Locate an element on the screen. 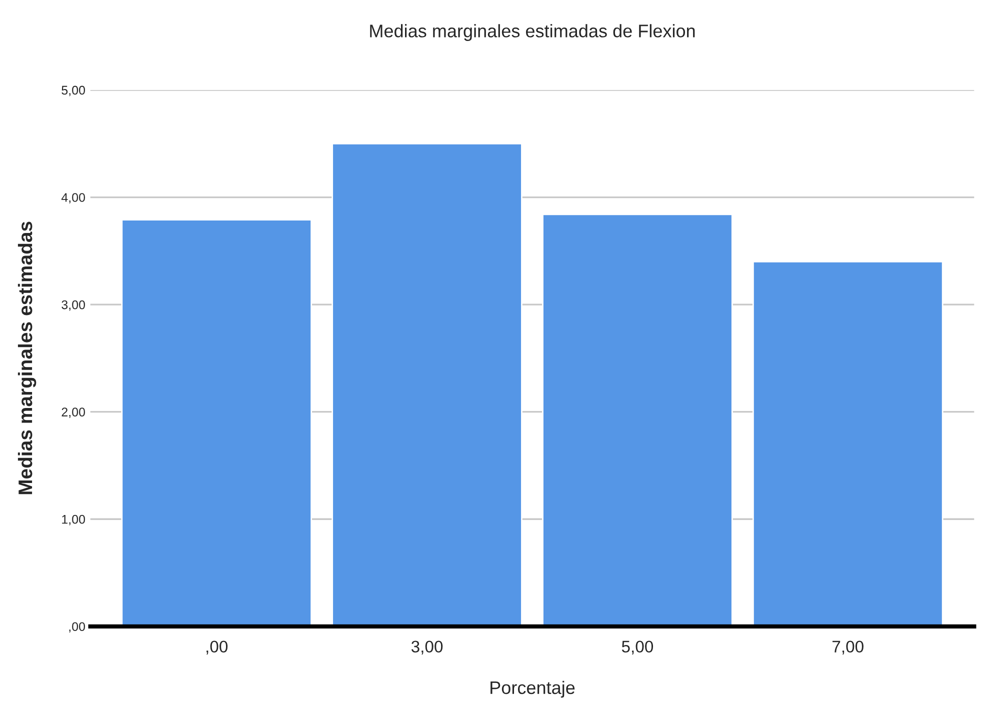  y-tick-label: ,00 is located at coordinates (77, 627).